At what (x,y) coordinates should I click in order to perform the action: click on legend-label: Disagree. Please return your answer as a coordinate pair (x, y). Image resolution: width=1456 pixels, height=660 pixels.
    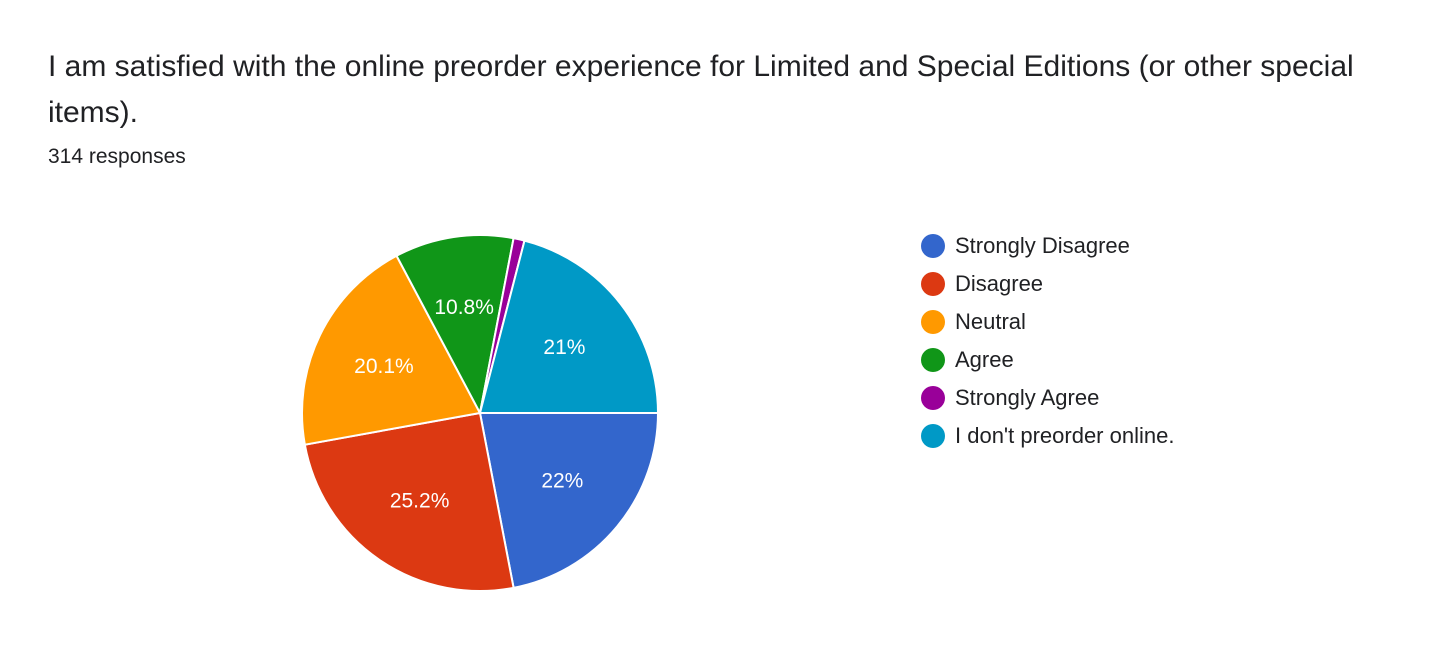
    Looking at the image, I should click on (999, 283).